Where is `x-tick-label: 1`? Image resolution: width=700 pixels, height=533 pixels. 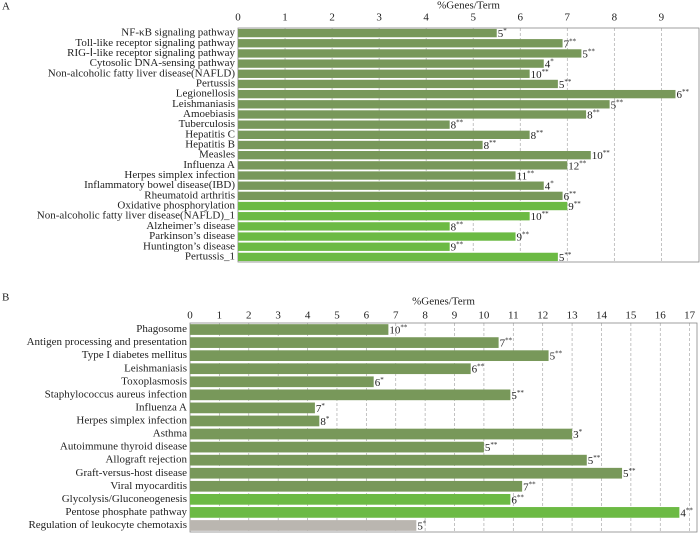 x-tick-label: 1 is located at coordinates (220, 316).